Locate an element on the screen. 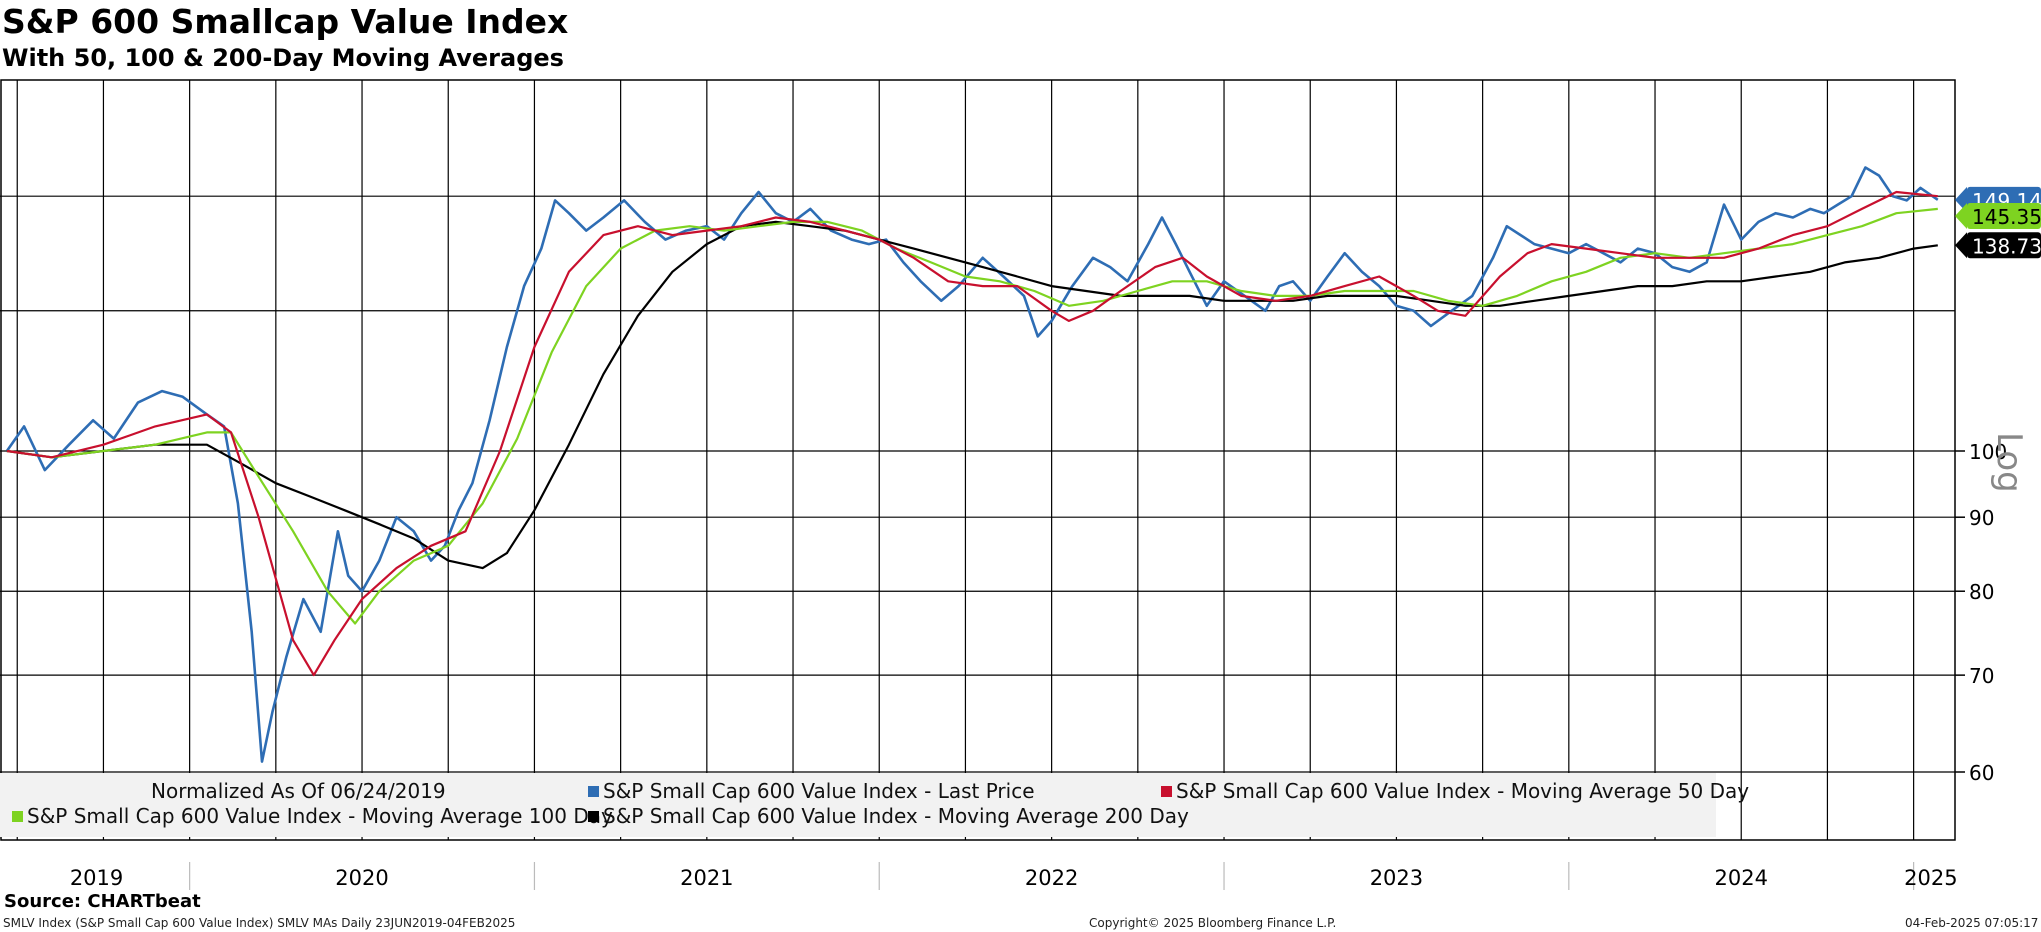  end-label-value: 138.73 is located at coordinates (2006, 246).